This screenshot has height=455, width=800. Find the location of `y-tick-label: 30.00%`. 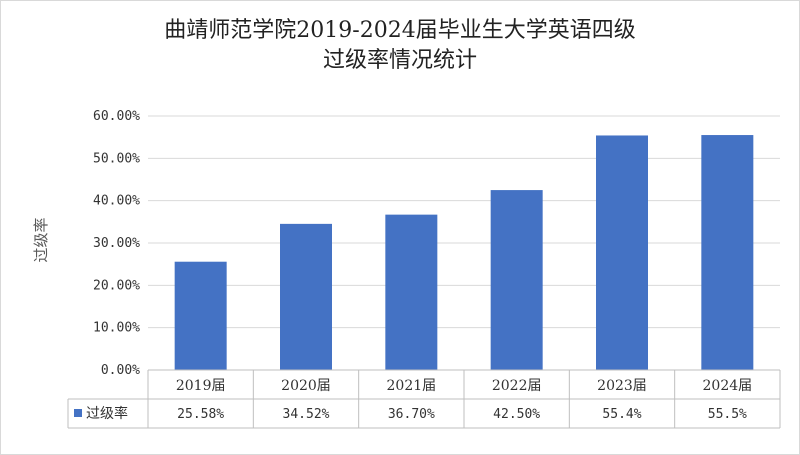

y-tick-label: 30.00% is located at coordinates (116, 243).